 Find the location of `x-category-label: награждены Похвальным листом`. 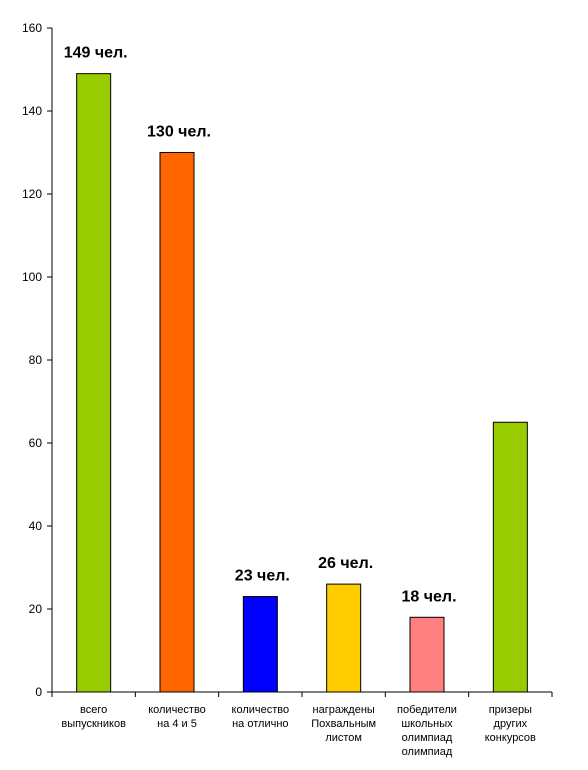

x-category-label: награждены Похвальным листом is located at coordinates (343, 724).